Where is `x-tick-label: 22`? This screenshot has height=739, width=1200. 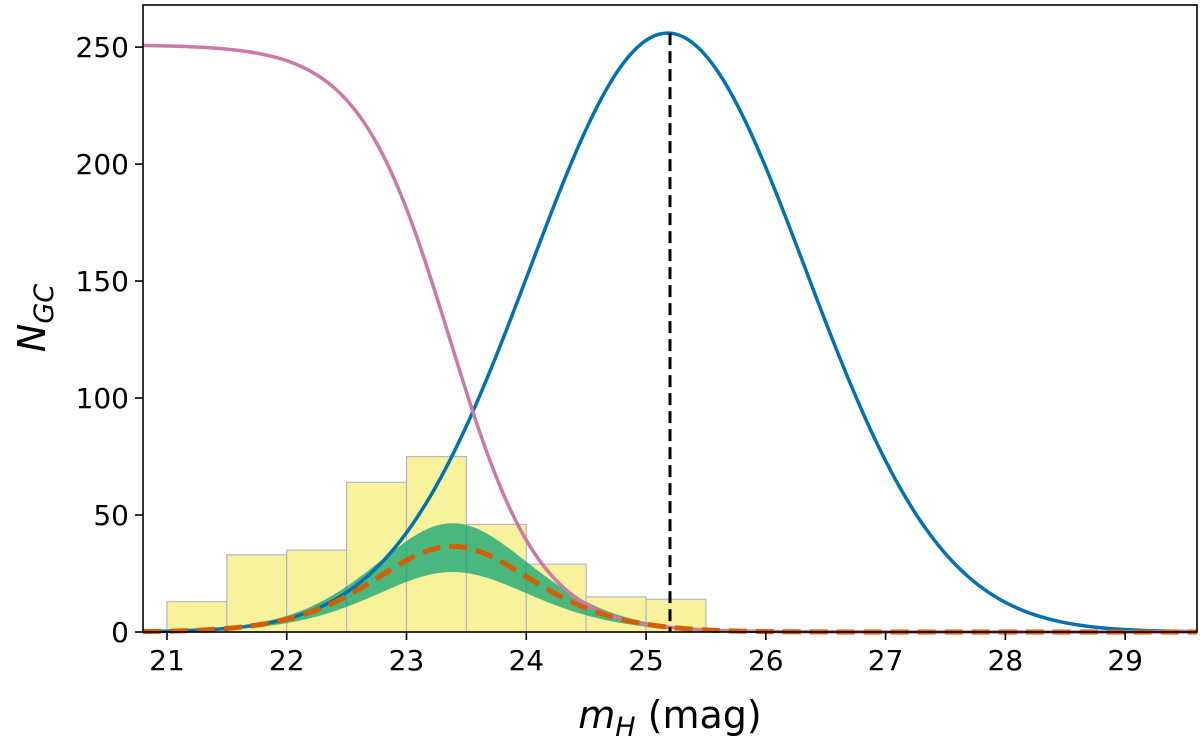
x-tick-label: 22 is located at coordinates (287, 660).